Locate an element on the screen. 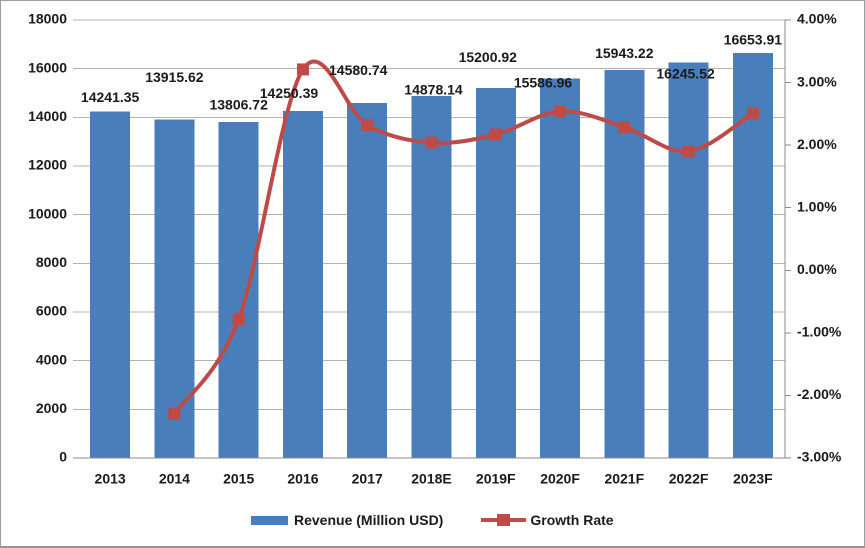 This screenshot has height=548, width=865. x-tick-label-2021F: 2021F is located at coordinates (624, 479).